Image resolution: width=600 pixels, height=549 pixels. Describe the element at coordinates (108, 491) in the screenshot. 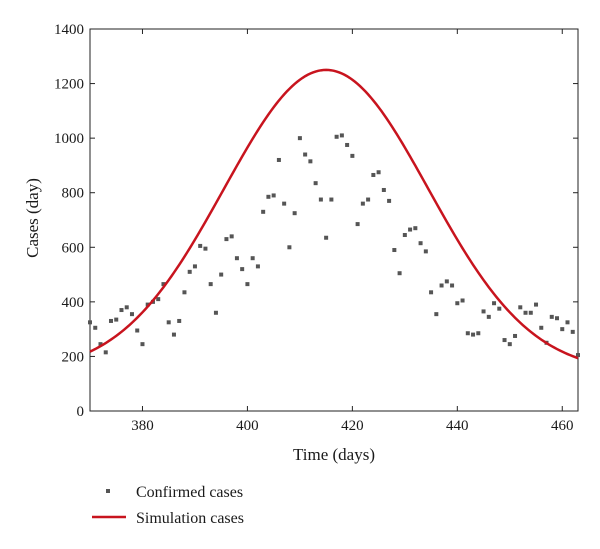

I see `legend-marker-confirmed` at that location.